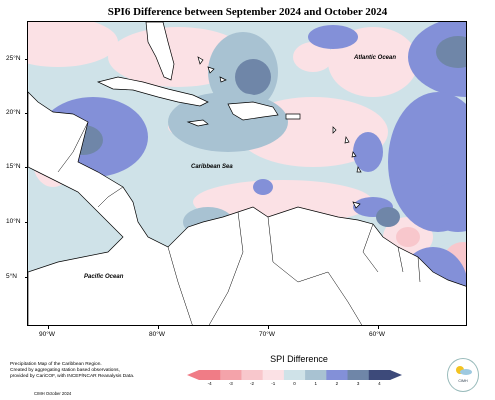 This screenshot has width=495, height=400. Describe the element at coordinates (193, 375) in the screenshot. I see `legend-arrow-left` at that location.